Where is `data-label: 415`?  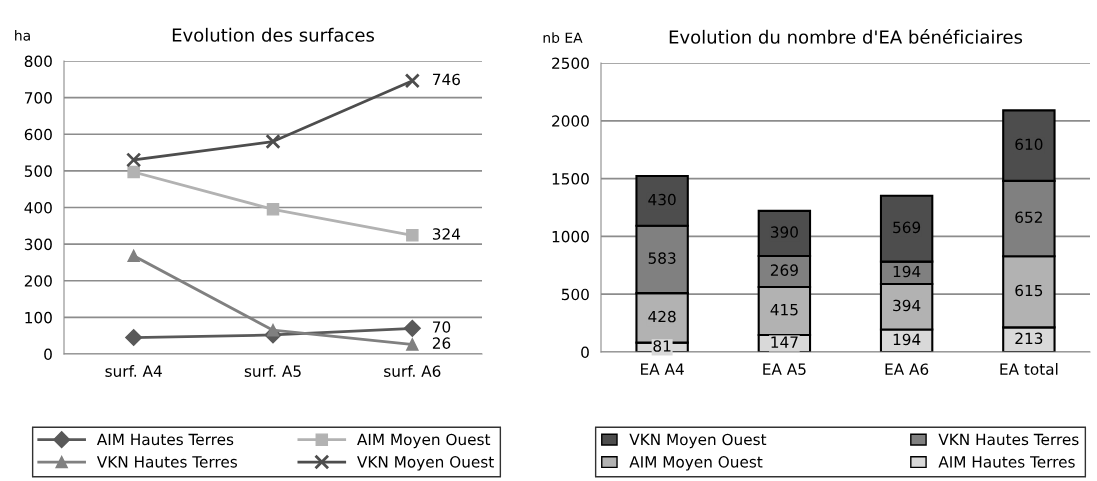 data-label: 415 is located at coordinates (784, 310).